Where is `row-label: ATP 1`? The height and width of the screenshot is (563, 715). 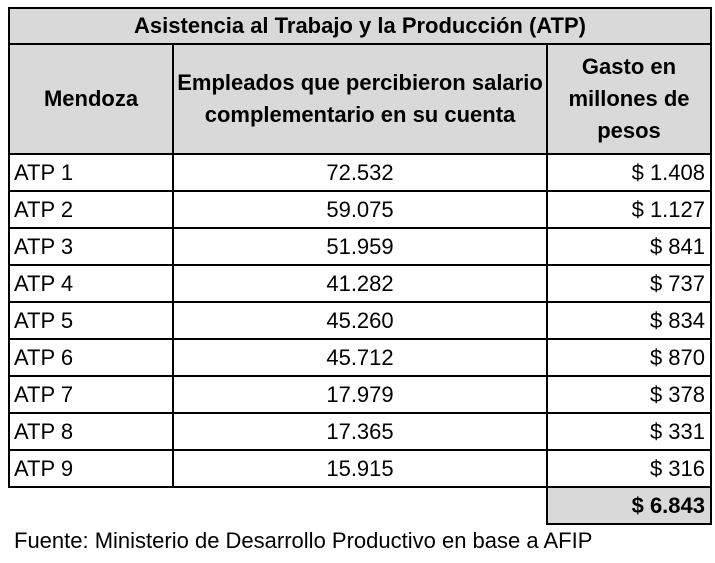
row-label: ATP 1 is located at coordinates (91, 172).